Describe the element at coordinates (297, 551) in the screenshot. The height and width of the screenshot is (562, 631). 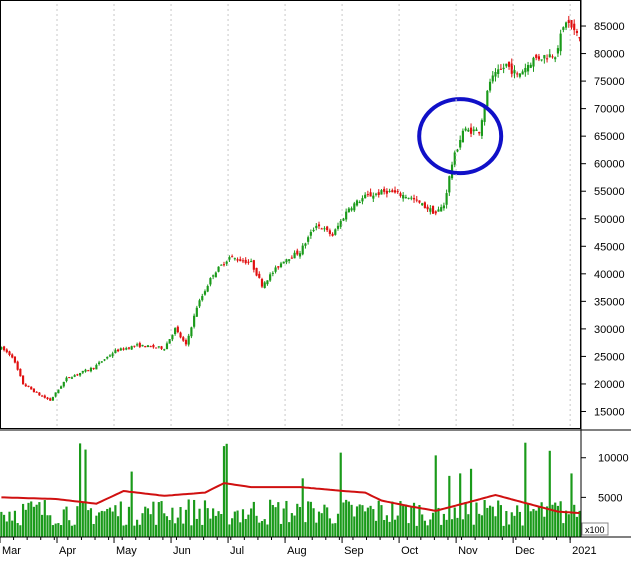
I see `x-tick-label: Aug` at that location.